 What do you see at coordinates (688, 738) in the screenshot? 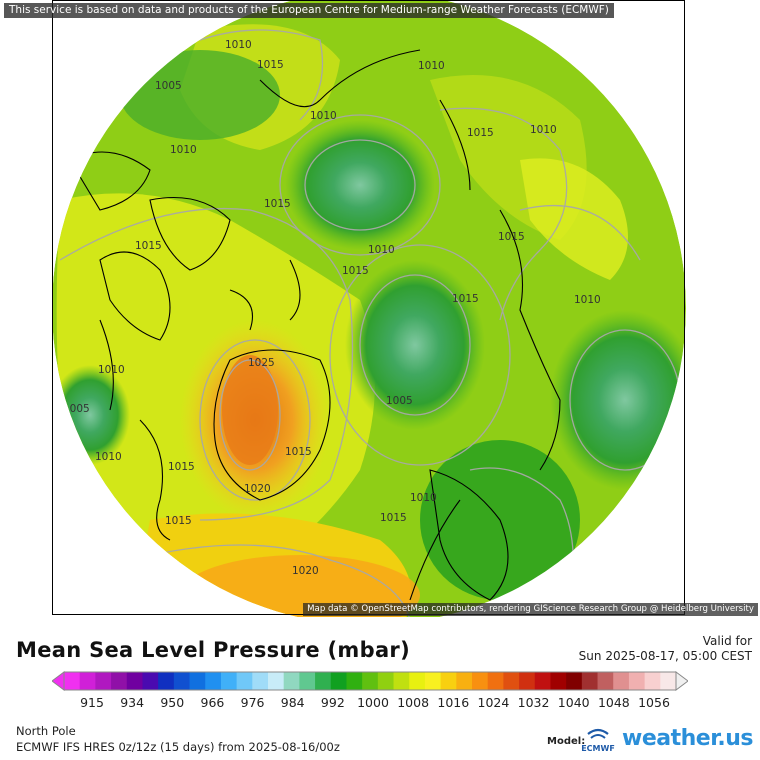
I see `weather-us-logo: weather.us` at bounding box center [688, 738].